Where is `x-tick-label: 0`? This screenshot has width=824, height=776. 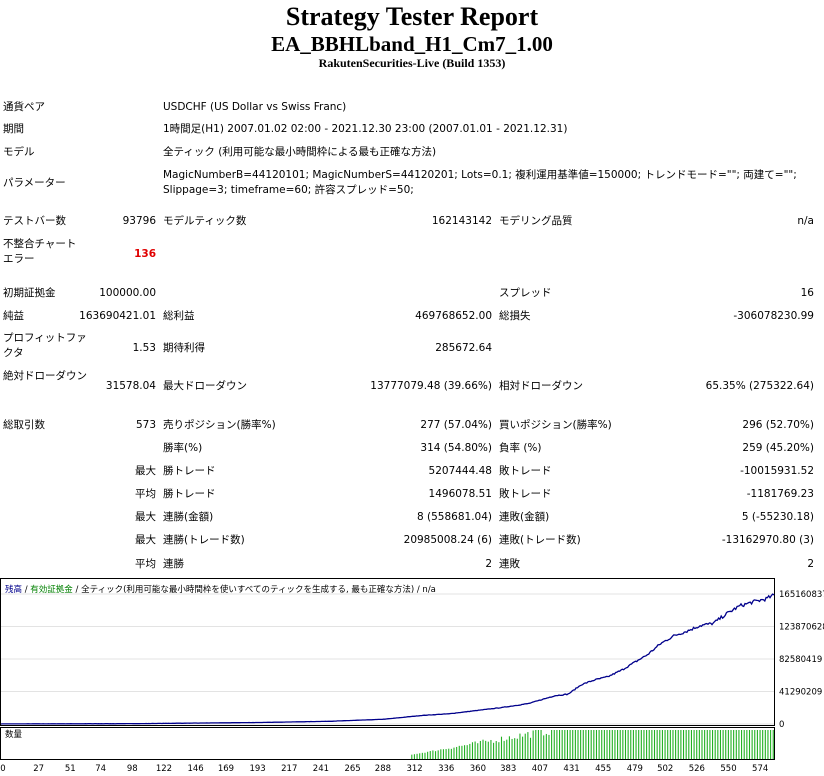
x-tick-label: 0 is located at coordinates (2, 769).